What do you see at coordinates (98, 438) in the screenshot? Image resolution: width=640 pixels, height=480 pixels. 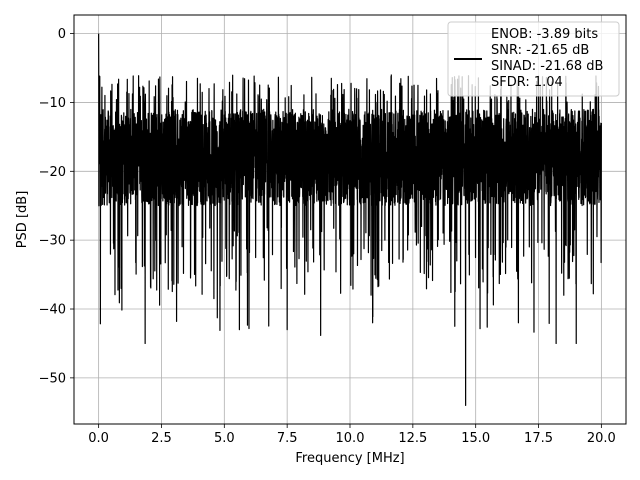 I see `x-tick-label: 0.0` at bounding box center [98, 438].